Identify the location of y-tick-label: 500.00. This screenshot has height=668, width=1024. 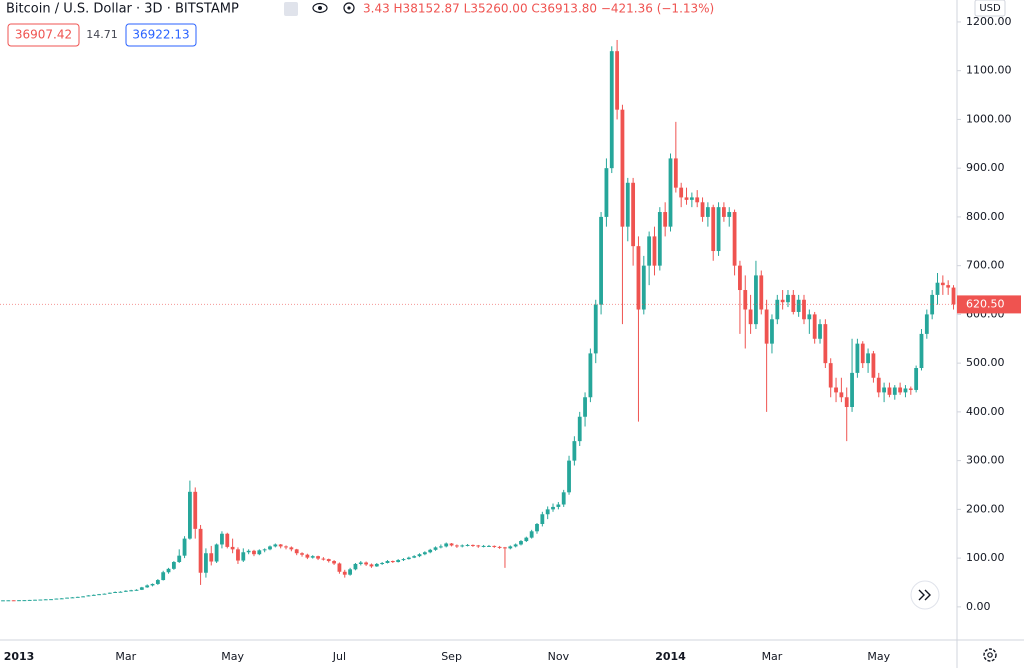
(985, 362).